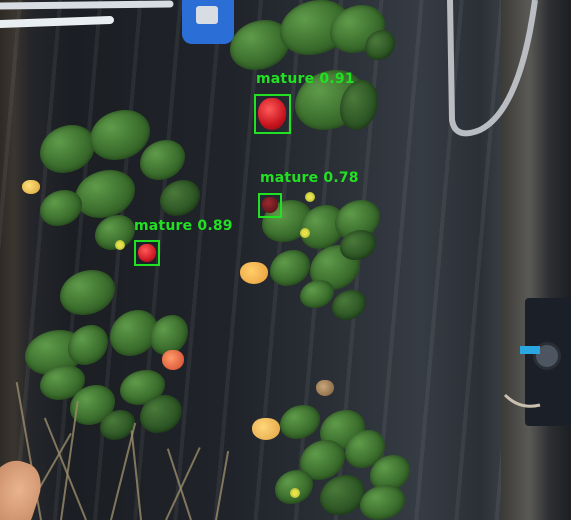  I want to click on detection-label: mature 0.91, so click(305, 79).